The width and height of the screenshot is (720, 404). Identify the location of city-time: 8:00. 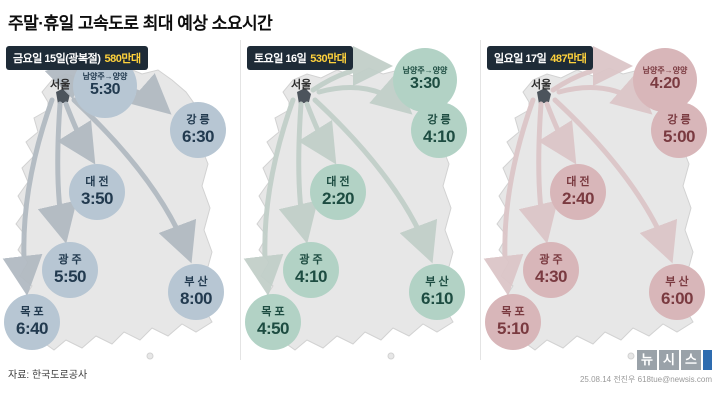
(196, 298).